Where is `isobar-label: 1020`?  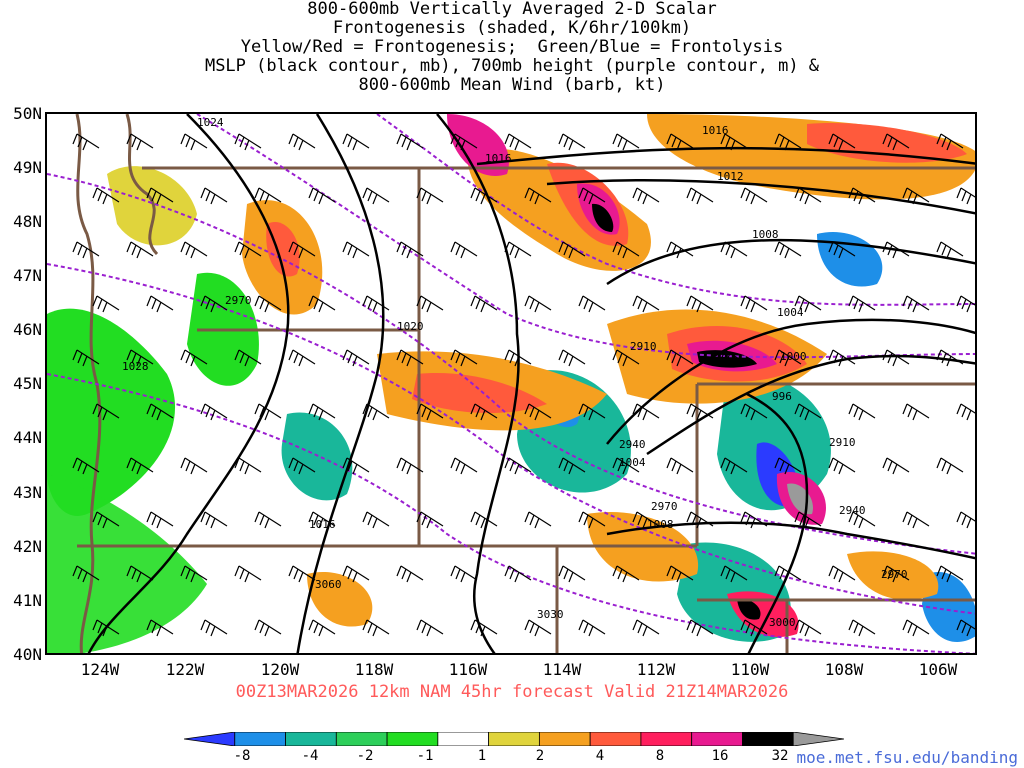
isobar-label: 1020 is located at coordinates (410, 326).